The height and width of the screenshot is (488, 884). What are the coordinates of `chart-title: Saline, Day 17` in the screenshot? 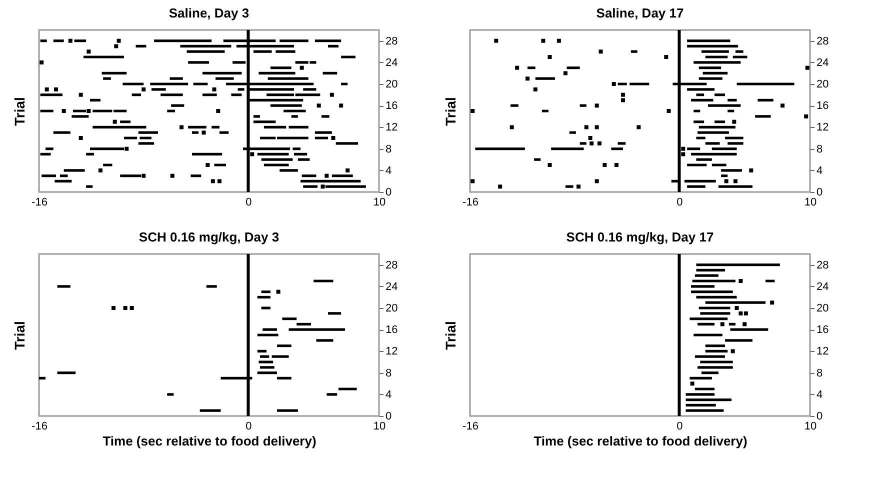 It's located at (640, 13).